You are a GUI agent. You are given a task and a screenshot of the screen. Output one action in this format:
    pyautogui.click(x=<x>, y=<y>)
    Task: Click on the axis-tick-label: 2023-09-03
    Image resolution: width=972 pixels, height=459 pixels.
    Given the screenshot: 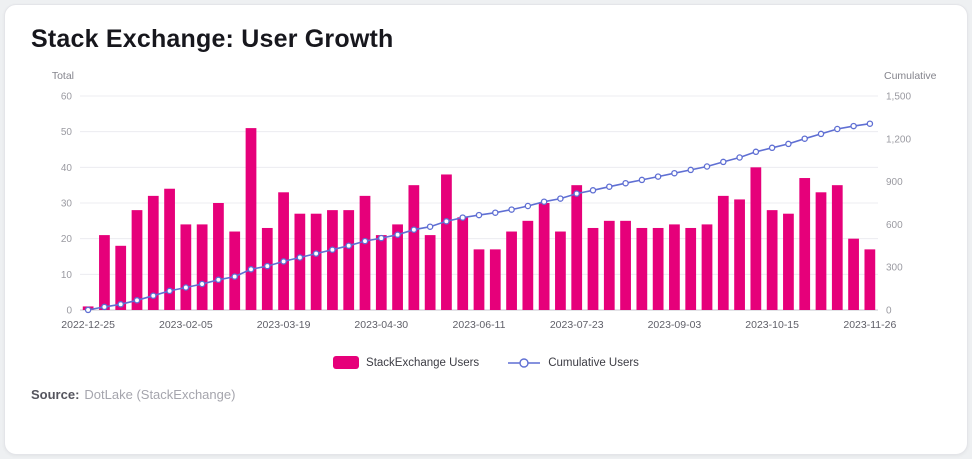 What is the action you would take?
    pyautogui.click(x=675, y=325)
    